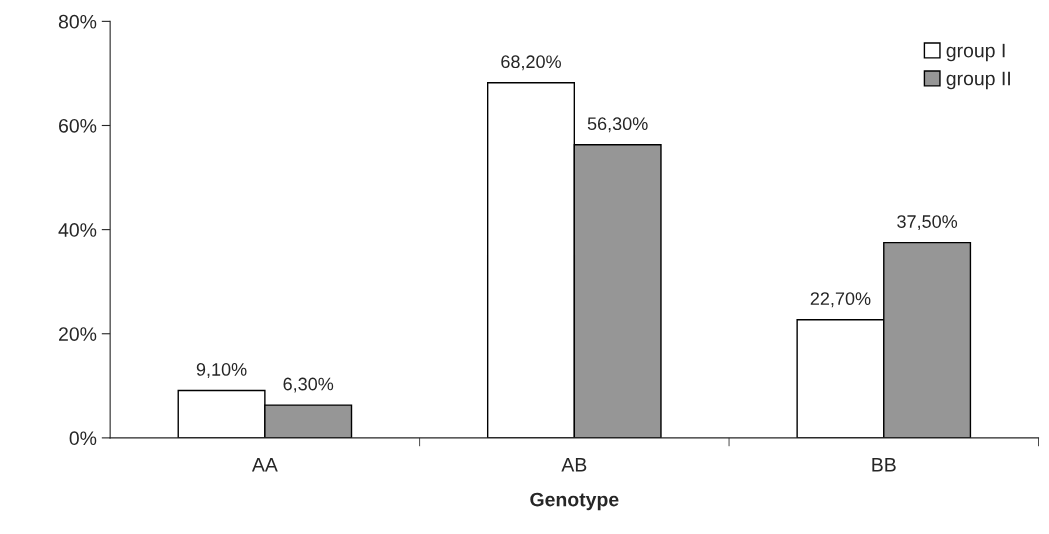  What do you see at coordinates (617, 125) in the screenshot?
I see `data-label: 56,30%` at bounding box center [617, 125].